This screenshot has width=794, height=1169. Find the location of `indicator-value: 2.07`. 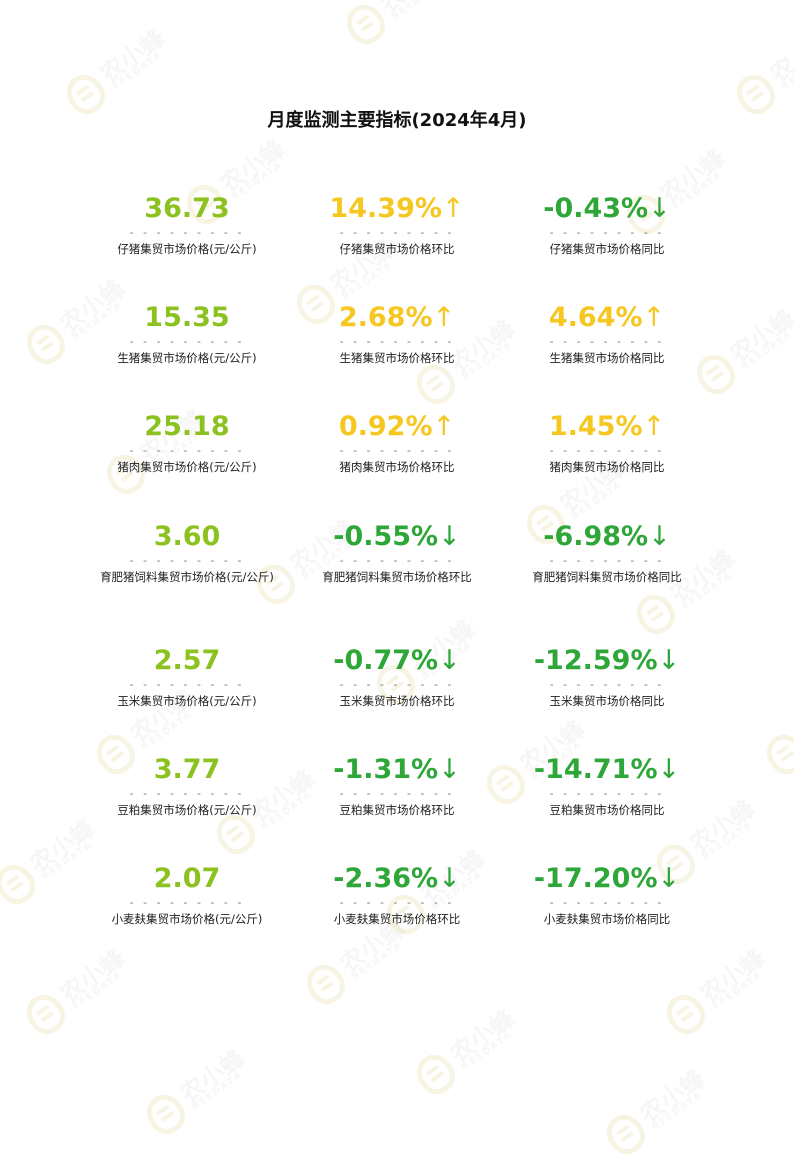

indicator-value: 2.07 is located at coordinates (187, 878).